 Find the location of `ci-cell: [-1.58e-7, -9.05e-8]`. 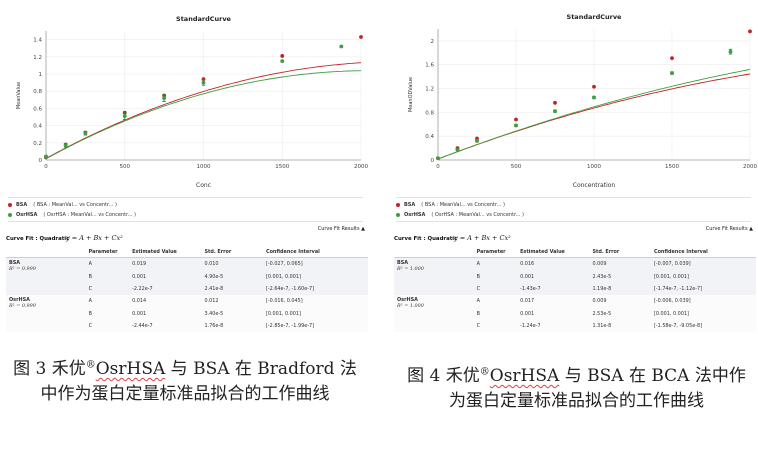

ci-cell: [-1.58e-7, -9.05e-8] is located at coordinates (703, 326).